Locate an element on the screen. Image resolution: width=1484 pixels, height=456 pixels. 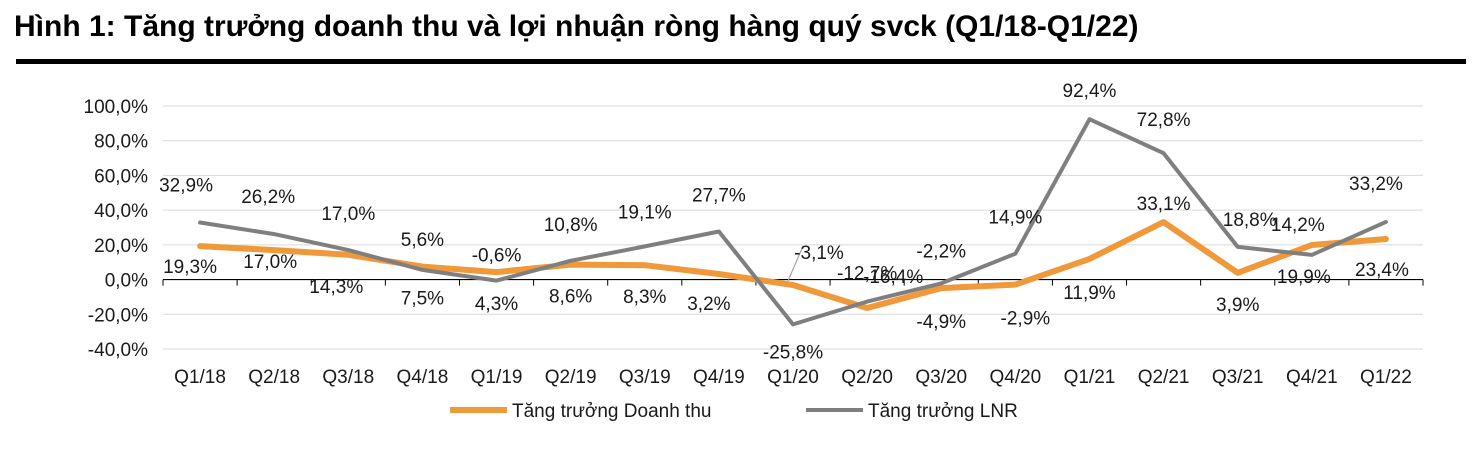
revenue-data-label: 8,3% is located at coordinates (644, 297).